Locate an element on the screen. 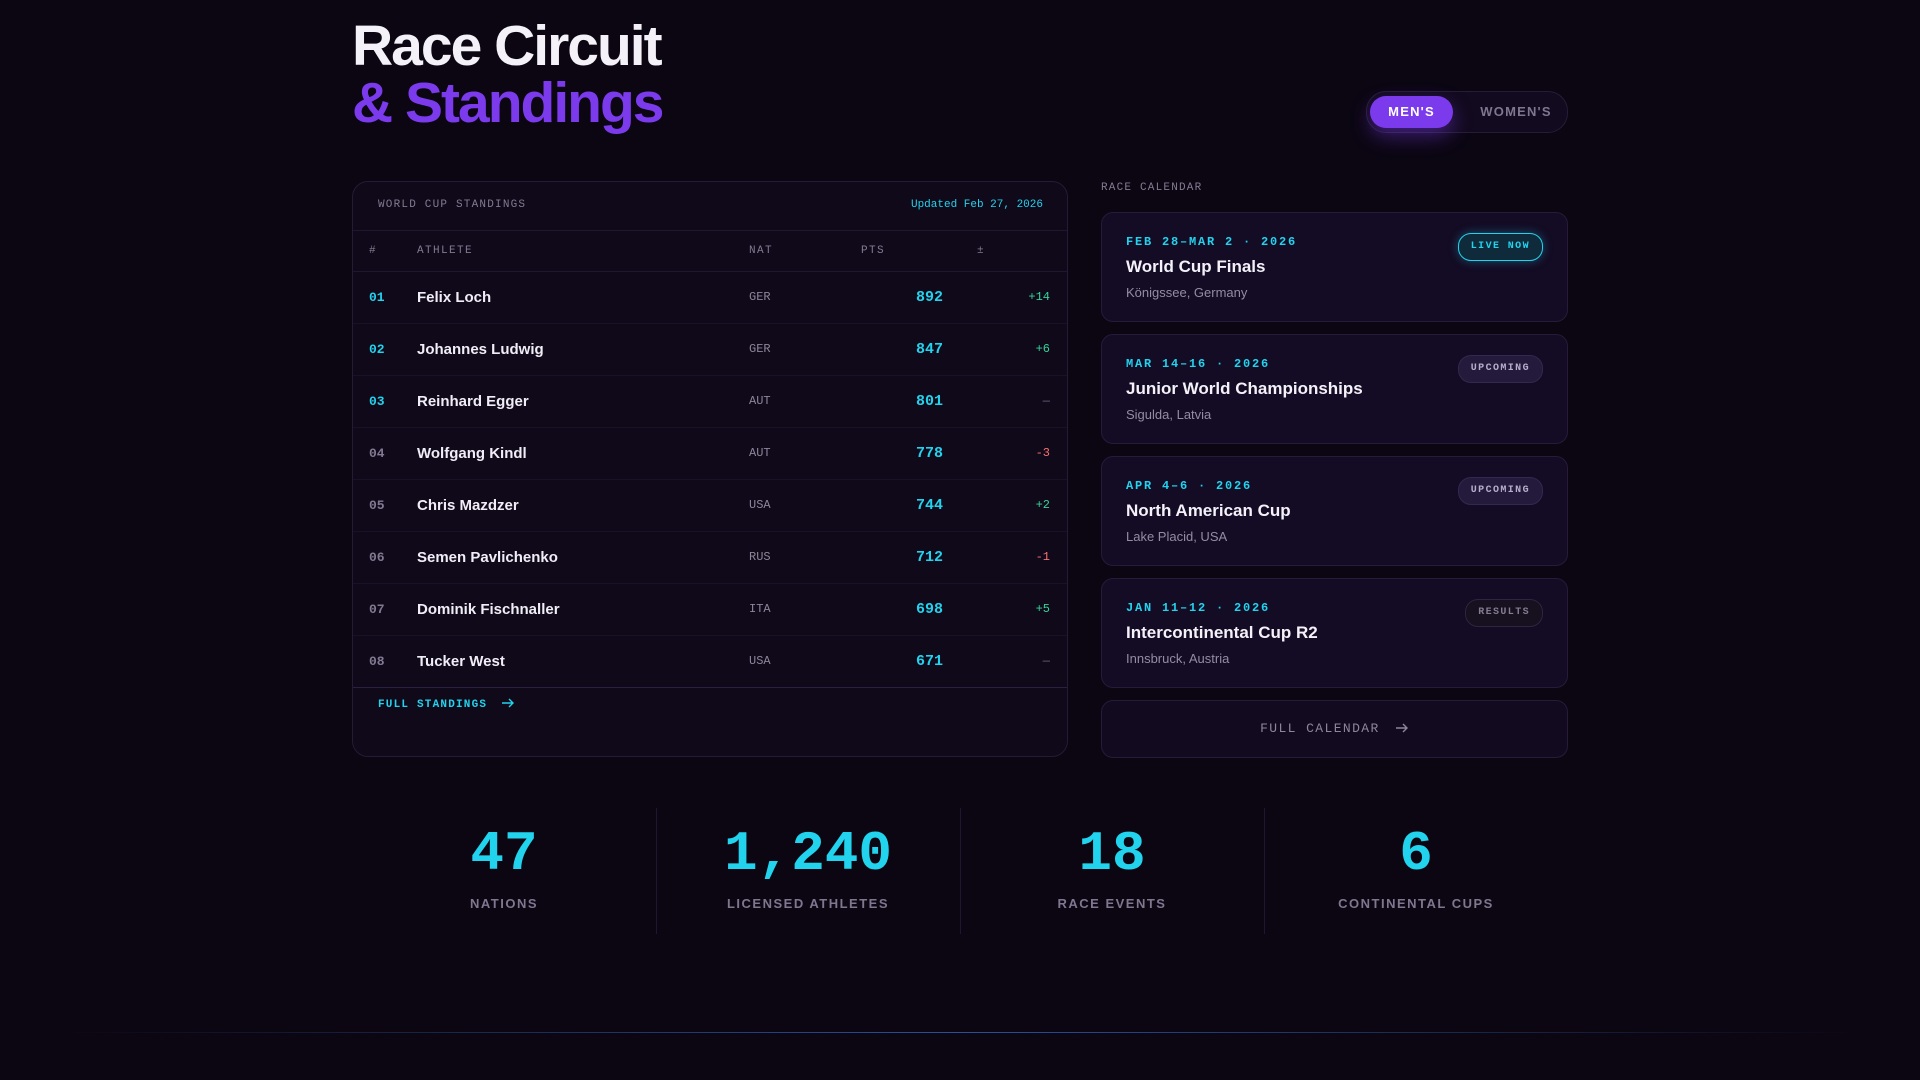 The image size is (1920, 1080). stat-value: 47 is located at coordinates (504, 854).